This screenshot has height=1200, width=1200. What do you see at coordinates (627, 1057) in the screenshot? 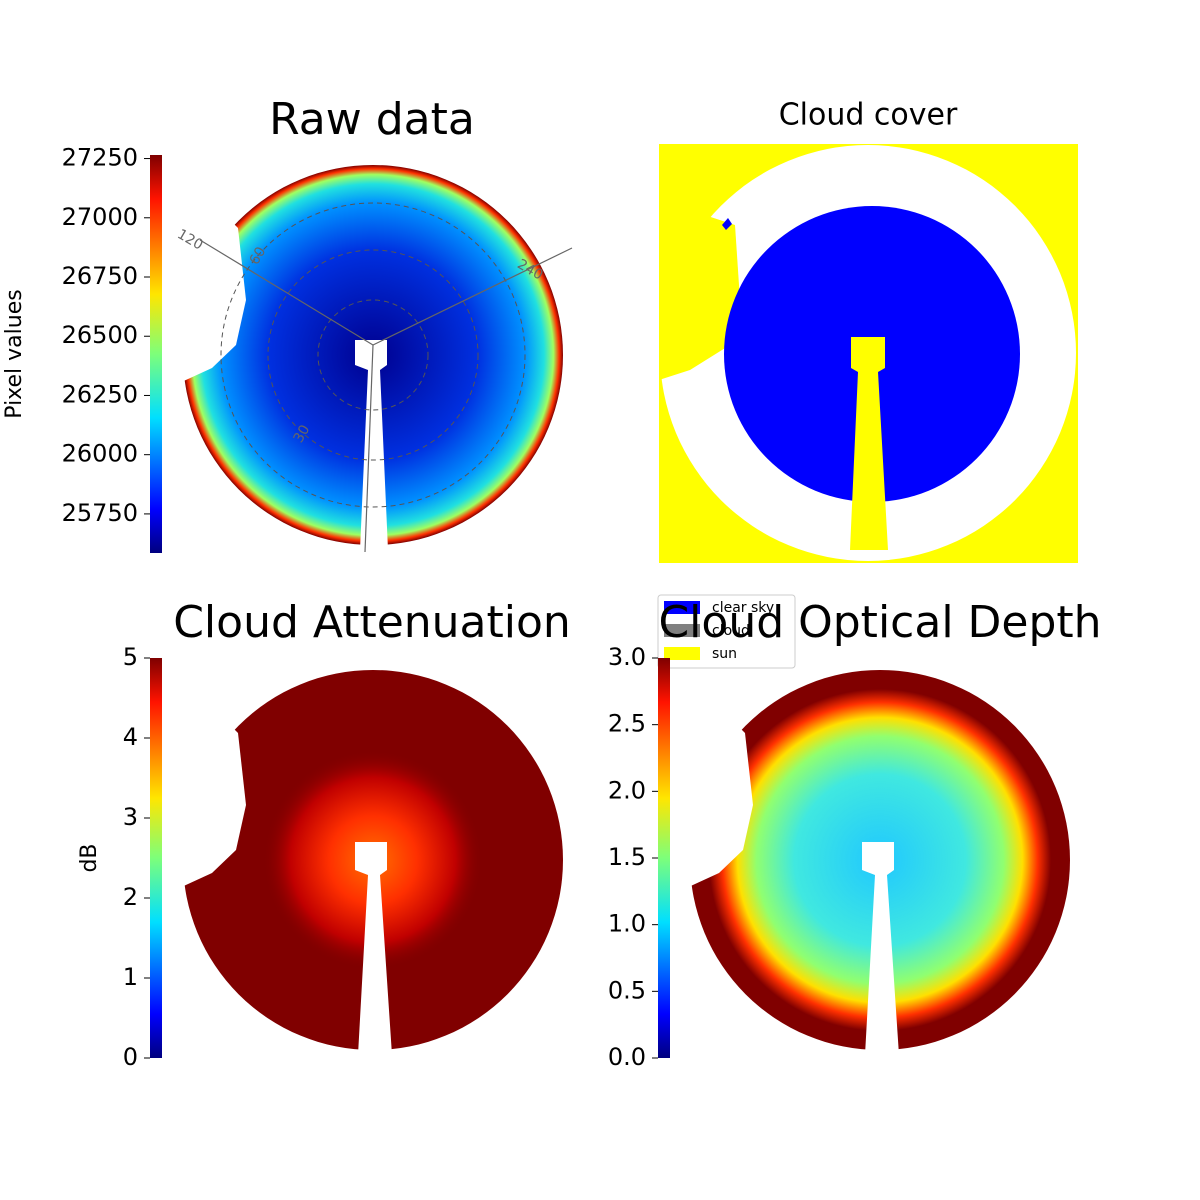
I see `colorbar-tick-label: 0.0` at bounding box center [627, 1057].